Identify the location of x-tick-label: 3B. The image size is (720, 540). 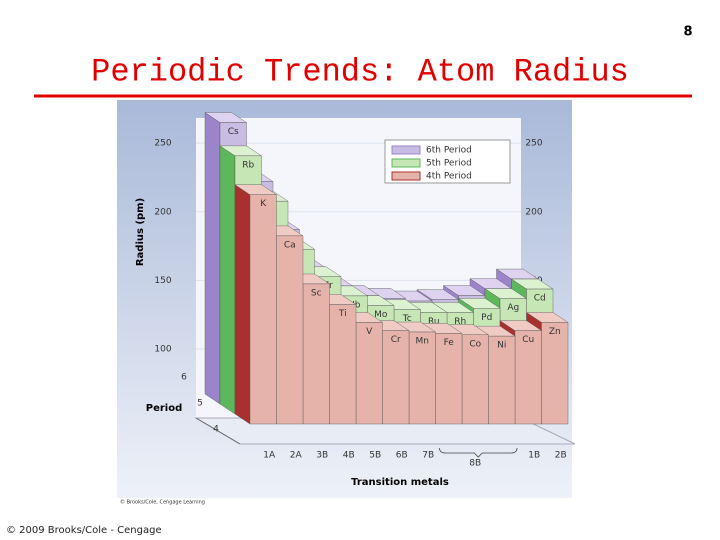
(322, 456).